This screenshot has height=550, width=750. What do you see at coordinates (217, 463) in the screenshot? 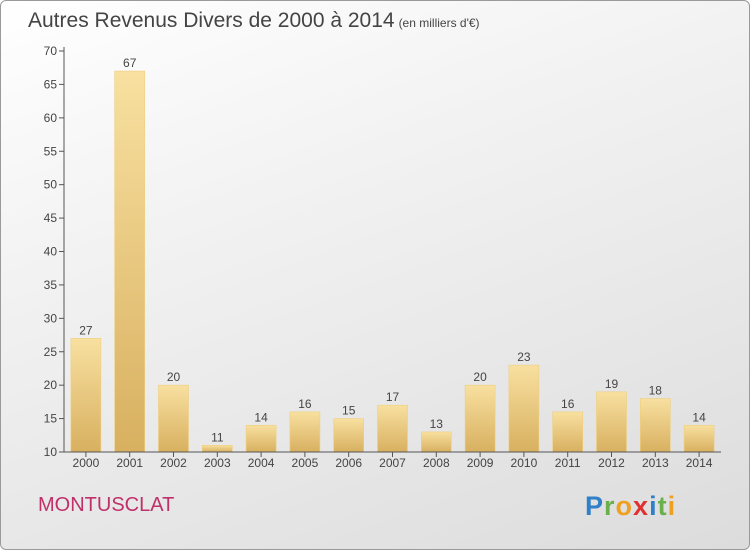
I see `x-tick-label: 2003` at bounding box center [217, 463].